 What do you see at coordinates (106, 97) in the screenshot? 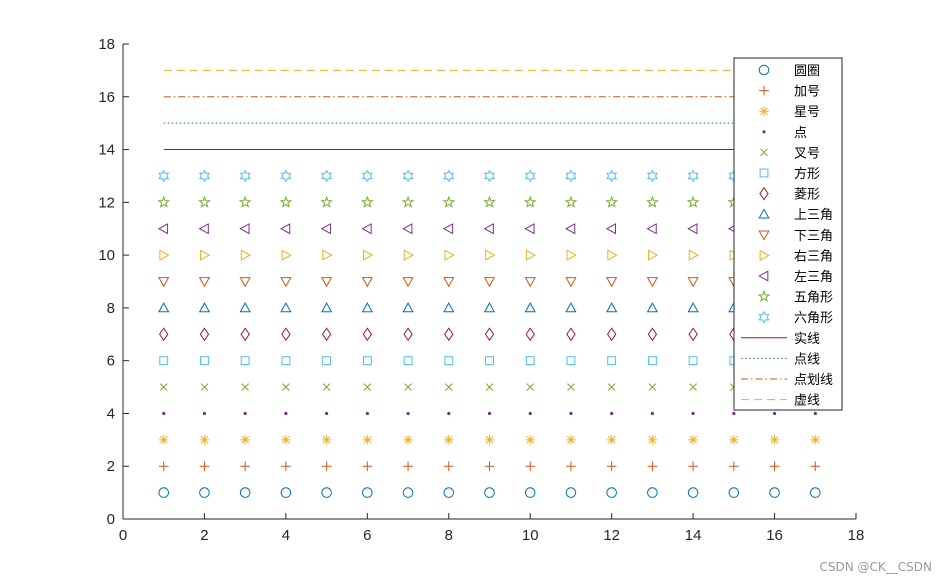
I see `y-tick-label: 16` at bounding box center [106, 97].